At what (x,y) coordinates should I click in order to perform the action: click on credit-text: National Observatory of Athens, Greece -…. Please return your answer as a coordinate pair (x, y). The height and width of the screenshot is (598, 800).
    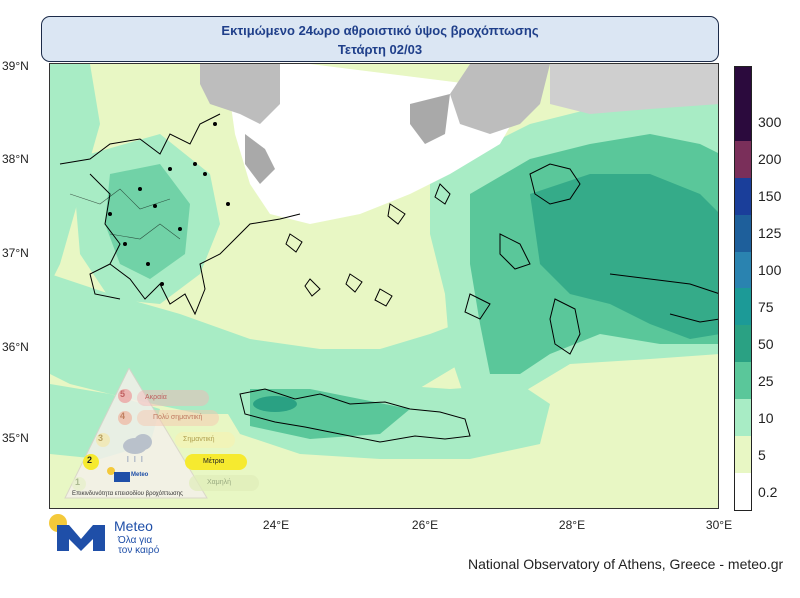
    Looking at the image, I should click on (626, 564).